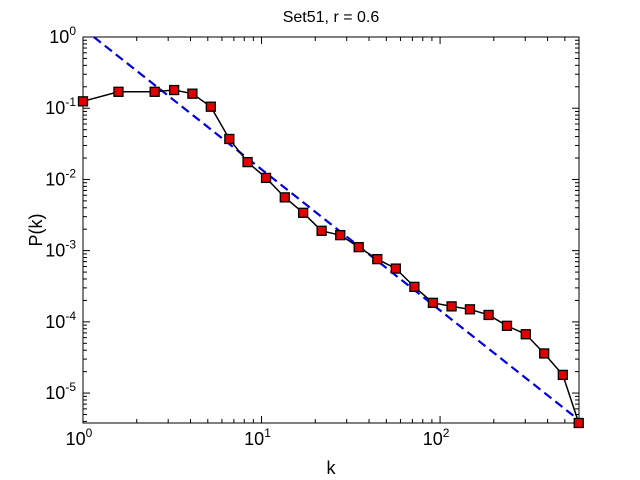 The width and height of the screenshot is (640, 480). Describe the element at coordinates (70, 173) in the screenshot. I see `y-tick-exponent: -2` at that location.